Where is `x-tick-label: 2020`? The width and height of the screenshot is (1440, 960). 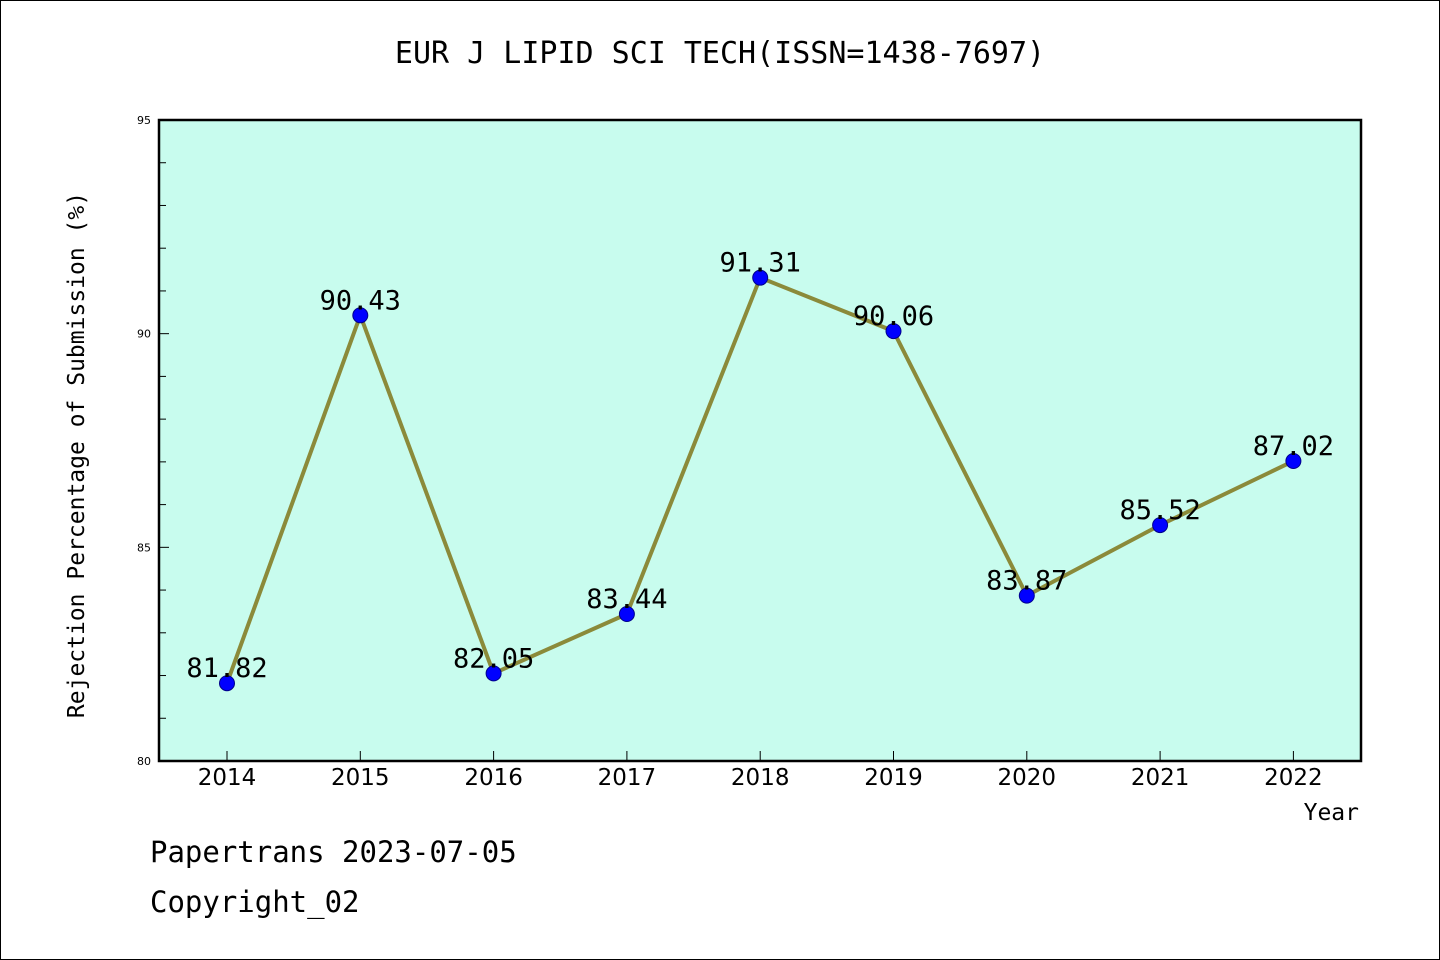
x-tick-label: 2020 is located at coordinates (1027, 778).